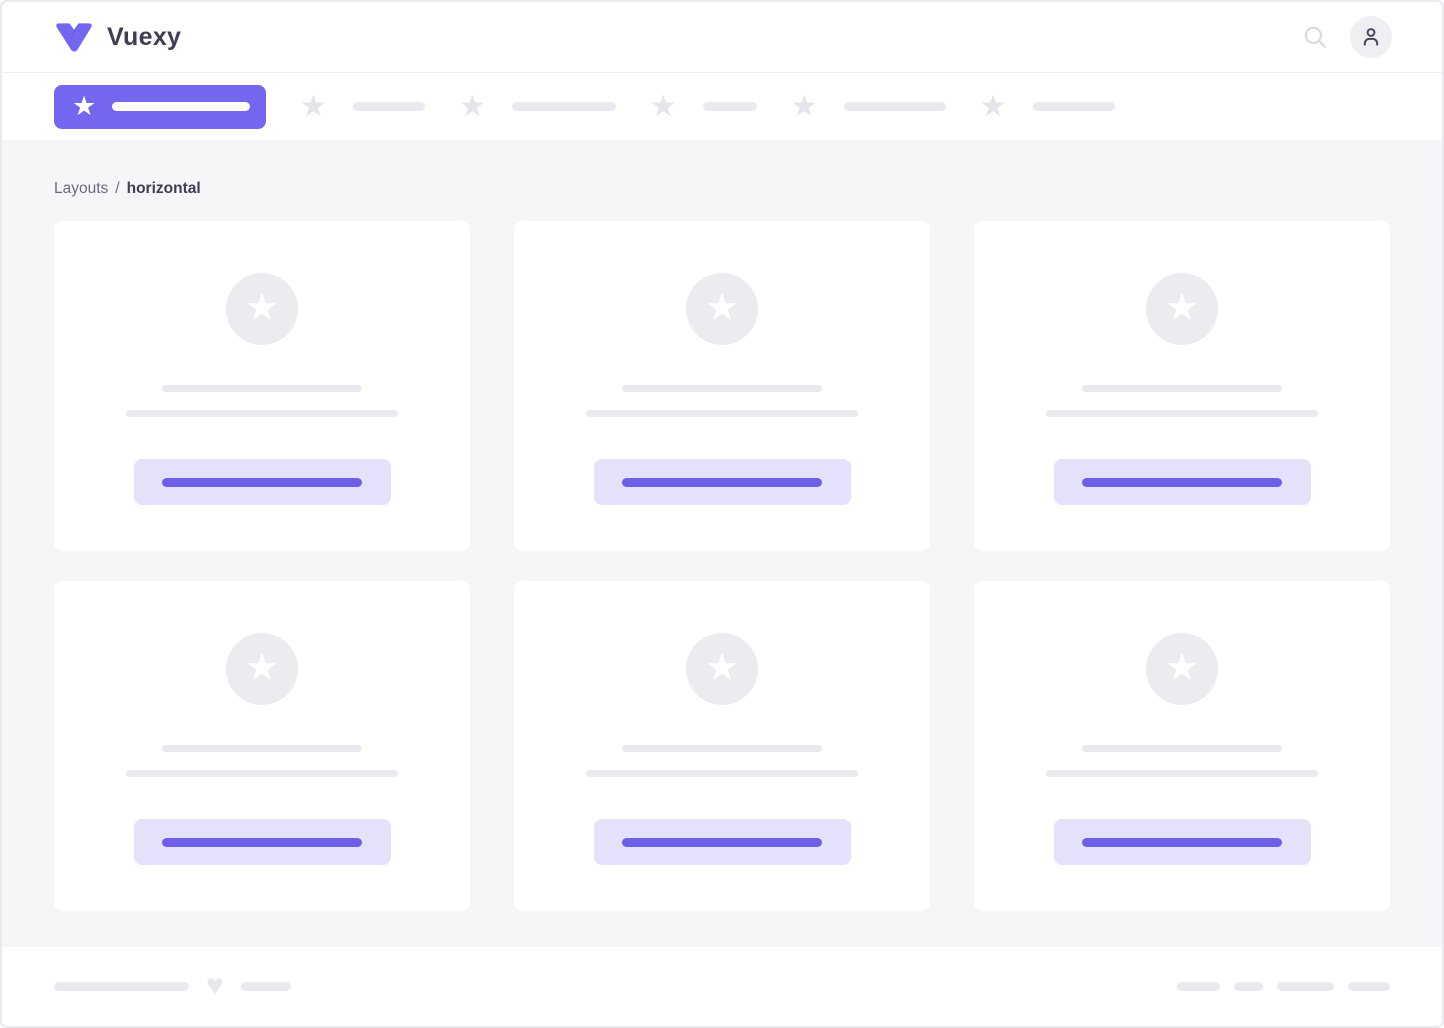 The image size is (1444, 1028). Describe the element at coordinates (722, 37) in the screenshot. I see `app-header: Vuexy` at that location.